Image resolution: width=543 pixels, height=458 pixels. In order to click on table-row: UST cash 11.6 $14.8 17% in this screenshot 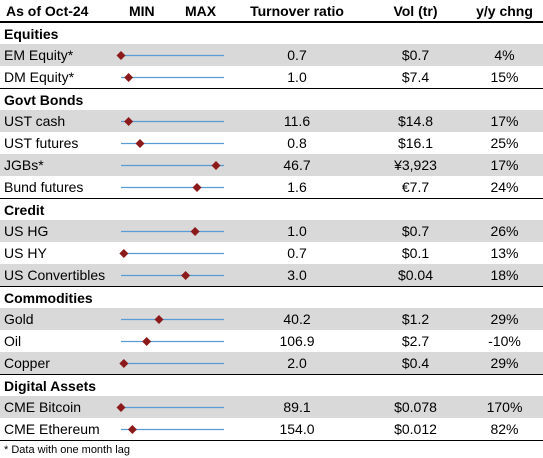, I will do `click(271, 121)`.